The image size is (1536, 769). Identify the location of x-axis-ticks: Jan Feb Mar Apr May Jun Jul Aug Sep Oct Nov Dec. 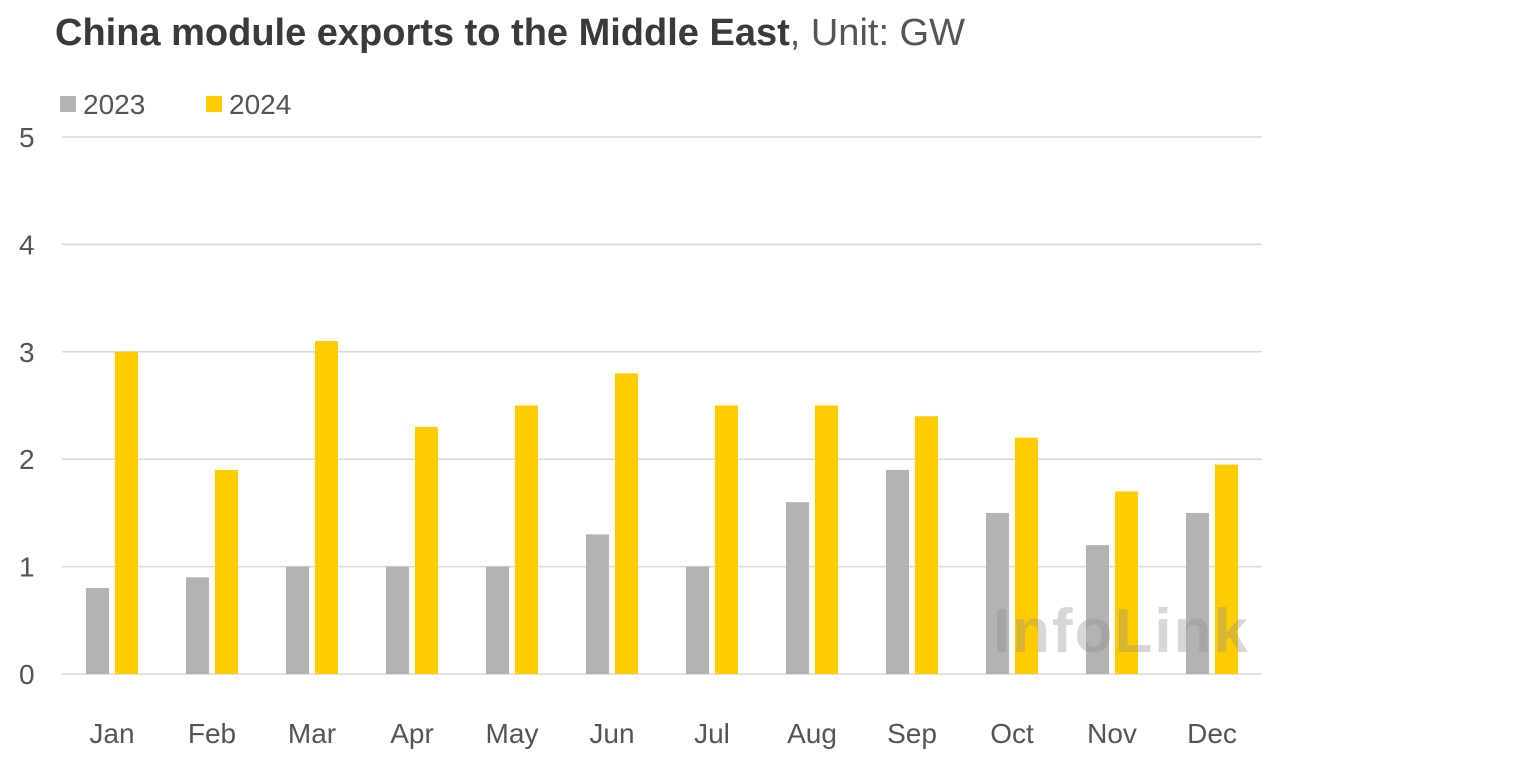
(662, 733).